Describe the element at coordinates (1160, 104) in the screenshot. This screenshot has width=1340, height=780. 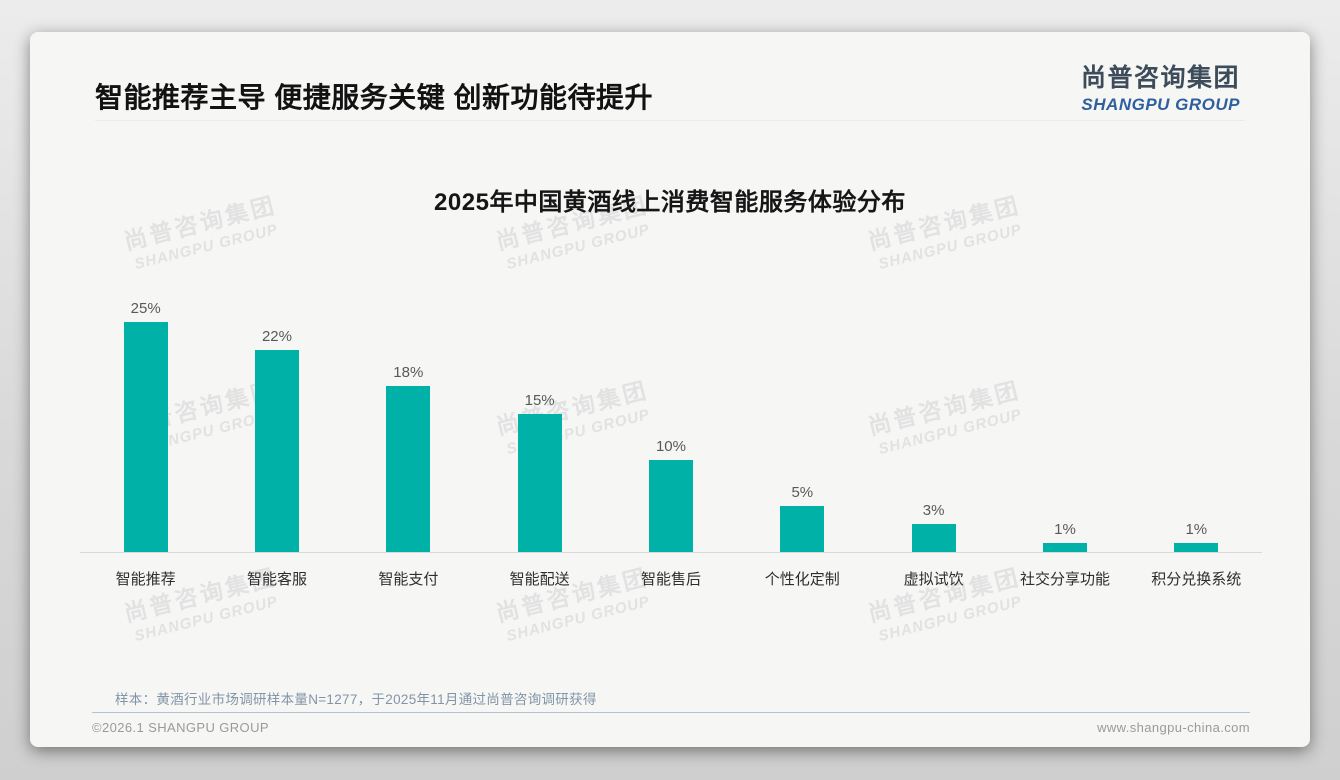
I see `logo-english-text: SHANGPU GROUP` at that location.